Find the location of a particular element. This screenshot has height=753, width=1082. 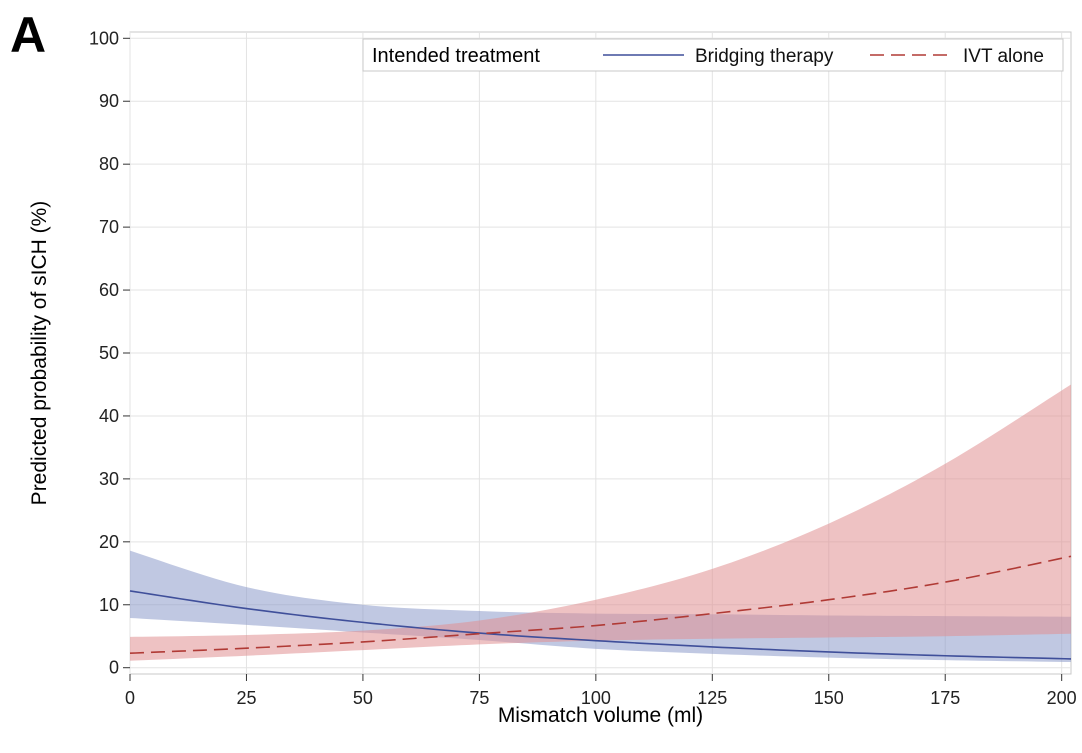

x-tick-label: 75 is located at coordinates (479, 698).